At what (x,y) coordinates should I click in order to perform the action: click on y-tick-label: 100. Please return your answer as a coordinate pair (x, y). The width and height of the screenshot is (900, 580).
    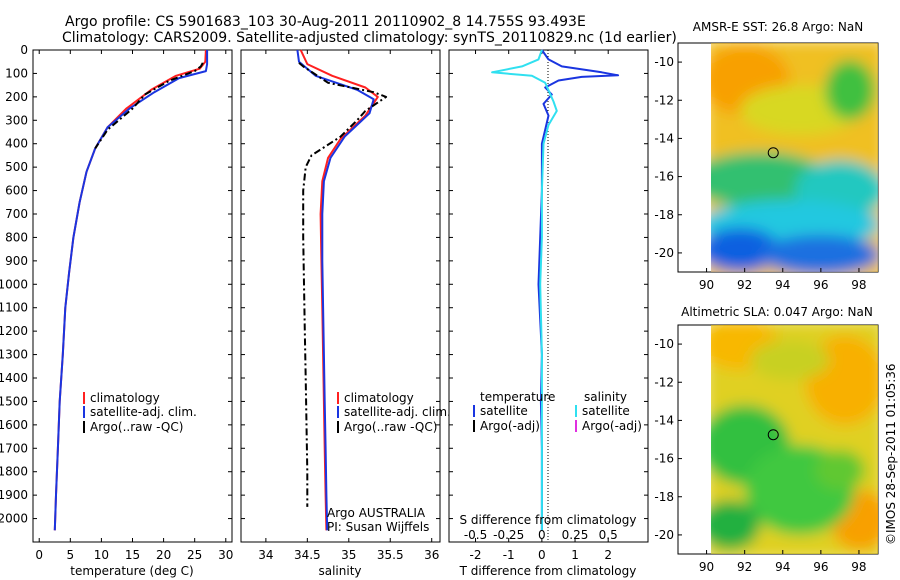
    Looking at the image, I should click on (16, 73).